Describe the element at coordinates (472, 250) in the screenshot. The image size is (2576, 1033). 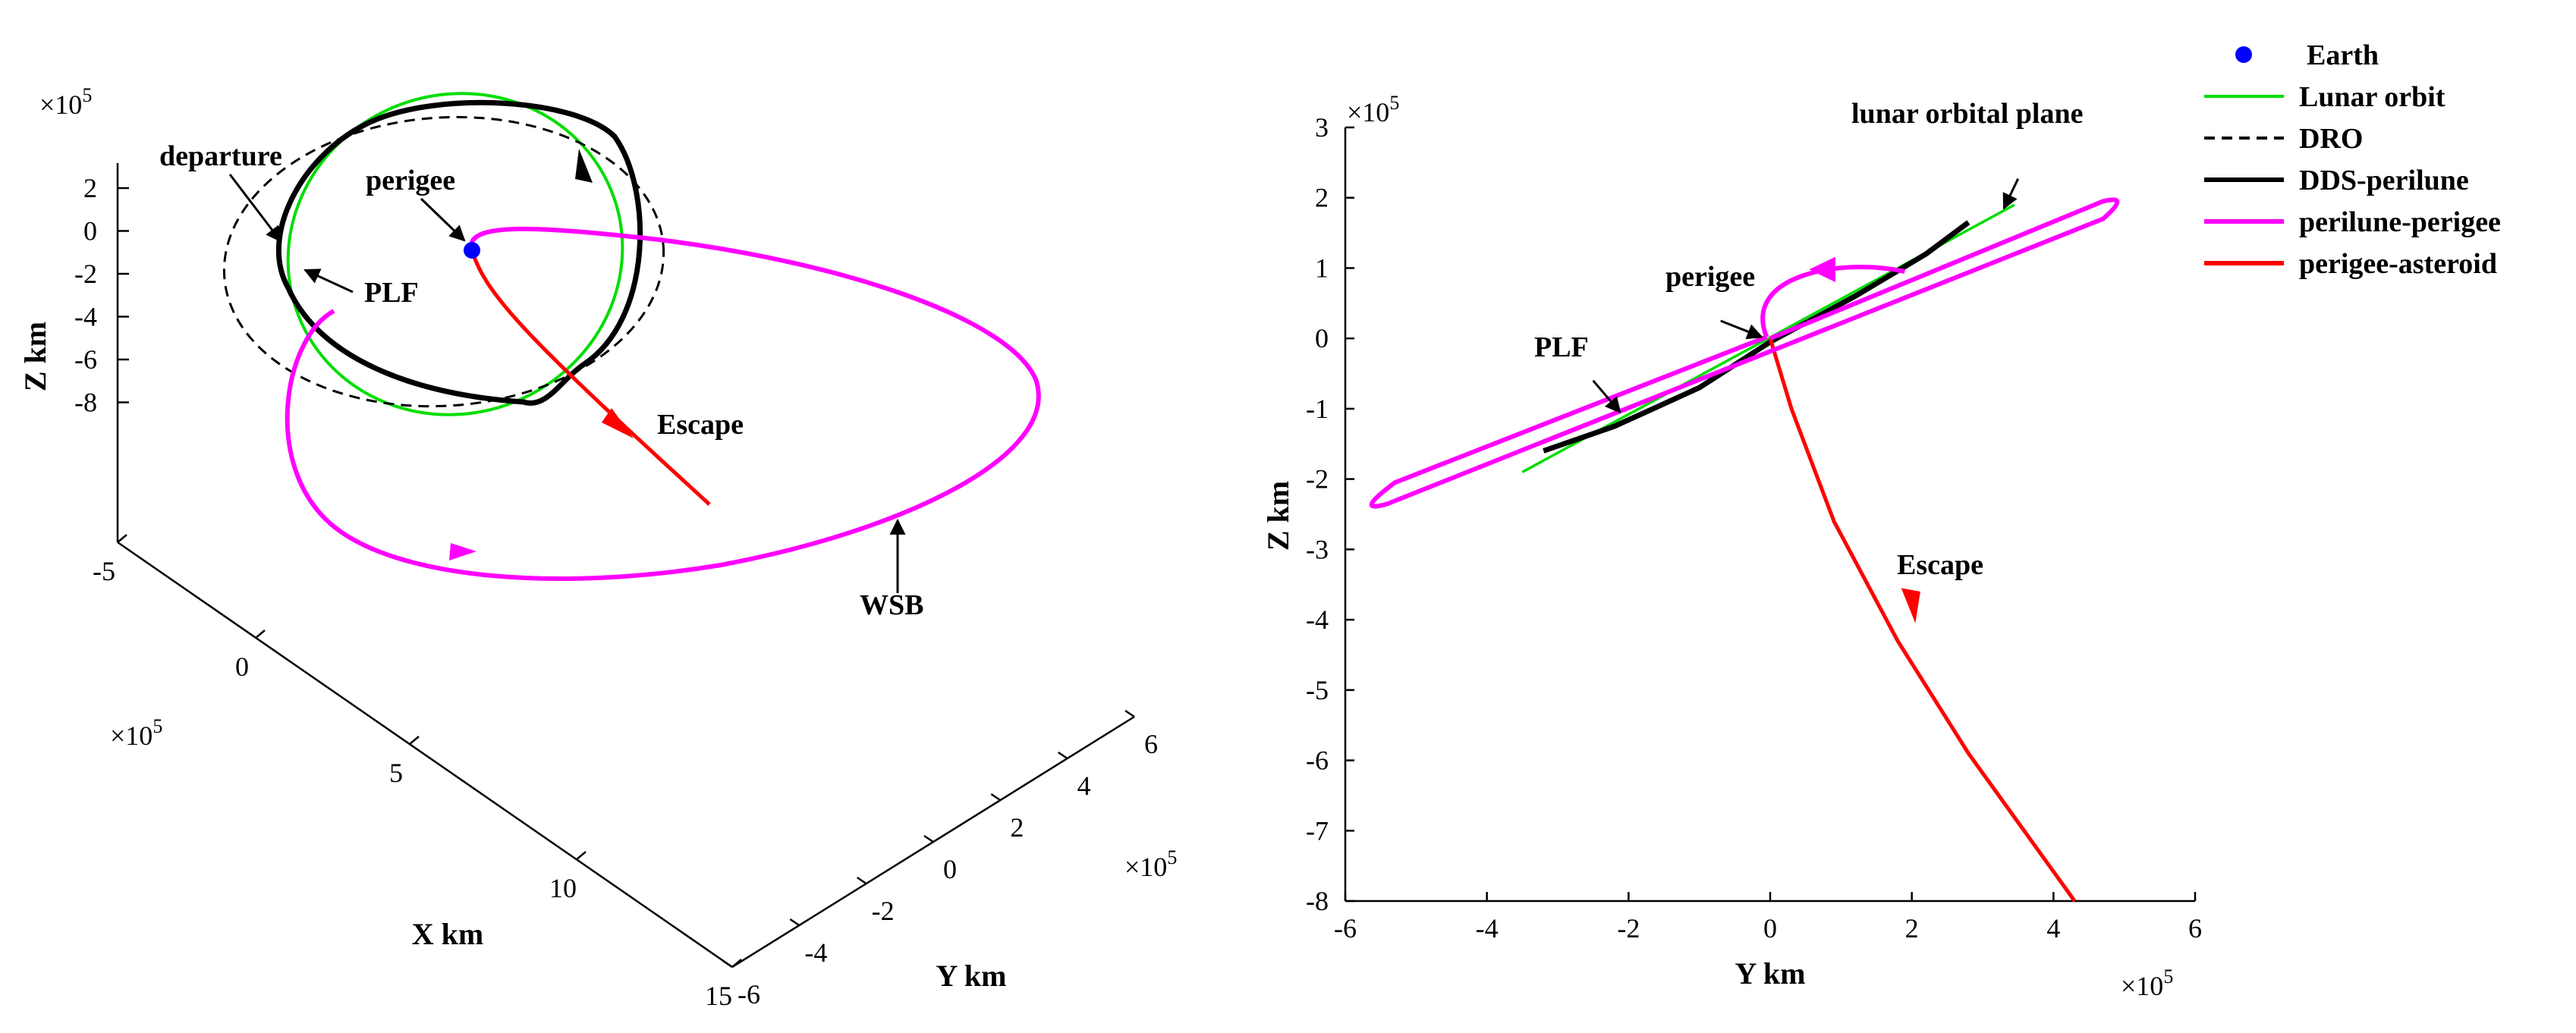
I see `earth-marker-3d` at that location.